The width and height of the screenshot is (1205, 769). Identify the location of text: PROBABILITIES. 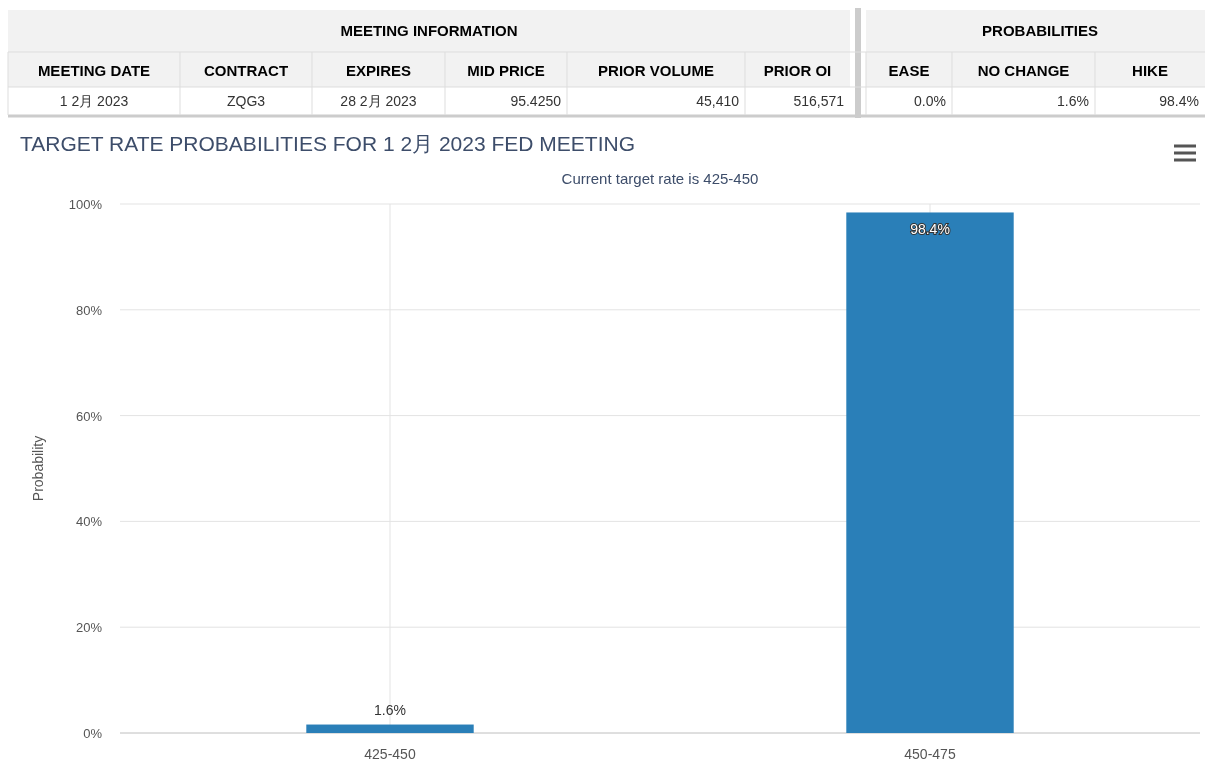
(1040, 30).